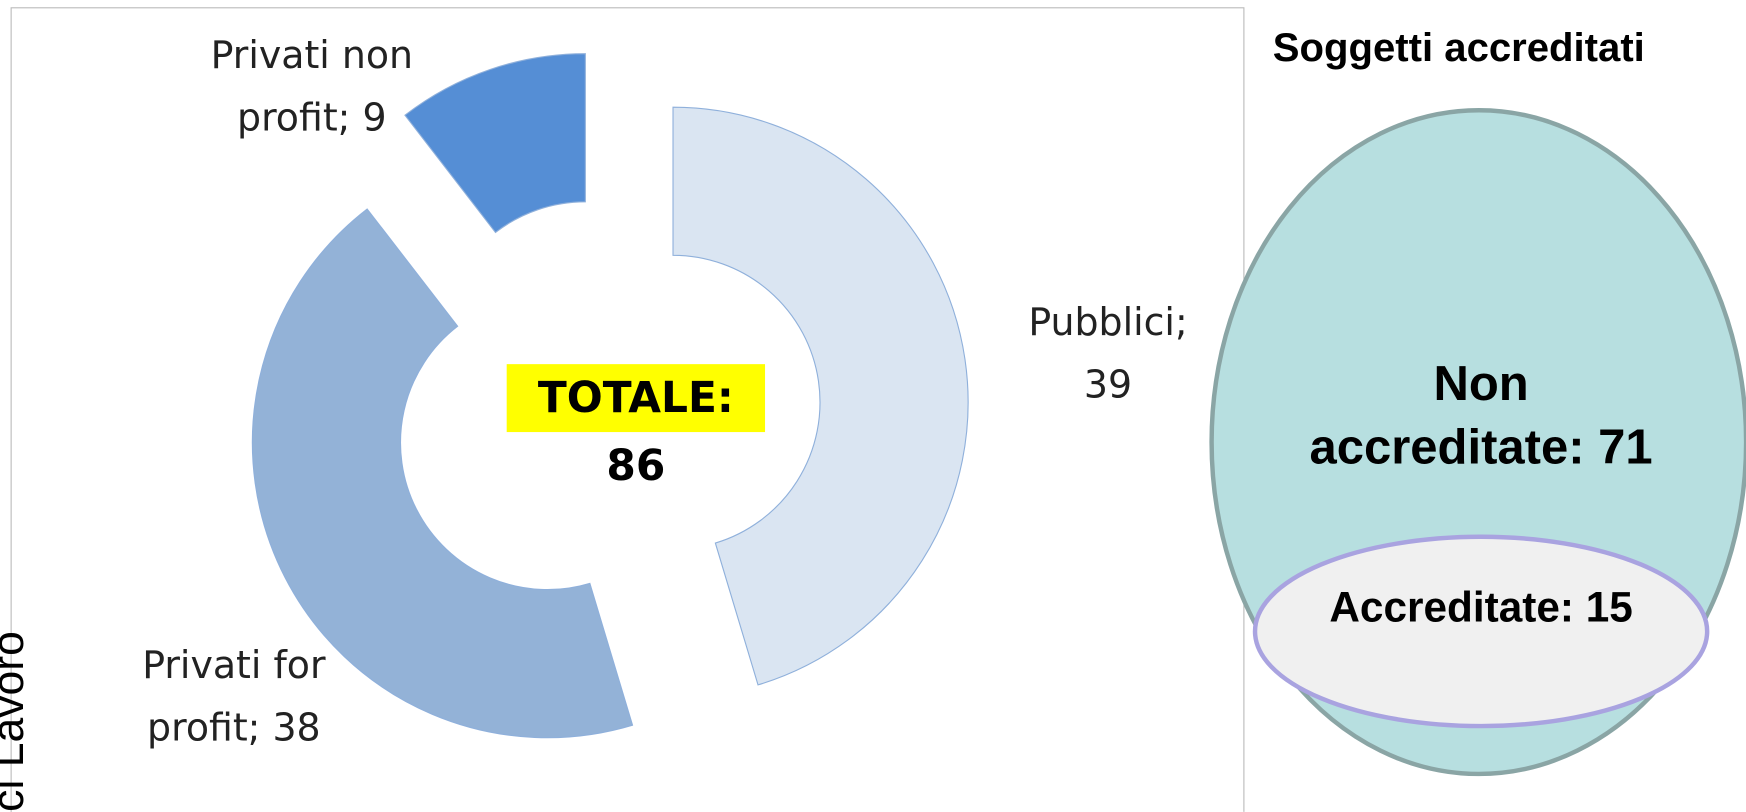 Image resolution: width=1746 pixels, height=812 pixels. Describe the element at coordinates (312, 87) in the screenshot. I see `data-label: Privati non profit; 9` at that location.